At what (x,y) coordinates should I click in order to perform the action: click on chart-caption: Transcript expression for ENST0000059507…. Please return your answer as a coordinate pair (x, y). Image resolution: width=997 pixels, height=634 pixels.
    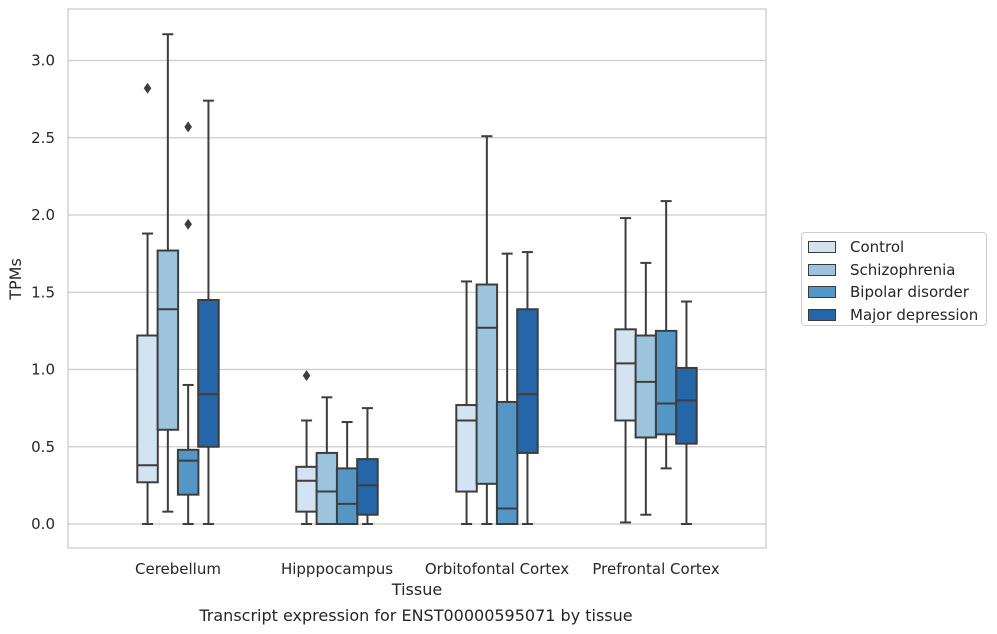
    Looking at the image, I should click on (416, 615).